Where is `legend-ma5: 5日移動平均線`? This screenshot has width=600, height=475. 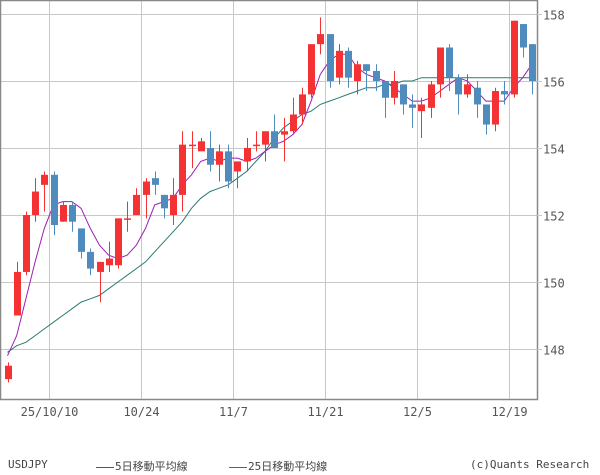
legend-ma5: 5日移動平均線 is located at coordinates (142, 466).